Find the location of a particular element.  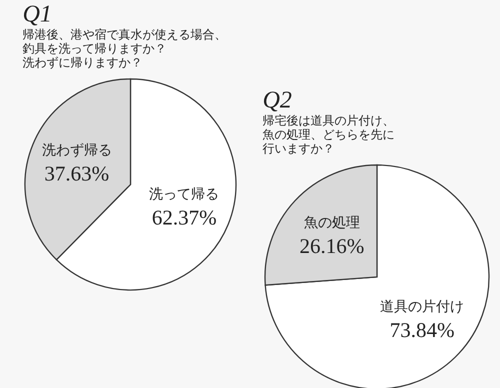

chart-title: Q2 is located at coordinates (277, 101).